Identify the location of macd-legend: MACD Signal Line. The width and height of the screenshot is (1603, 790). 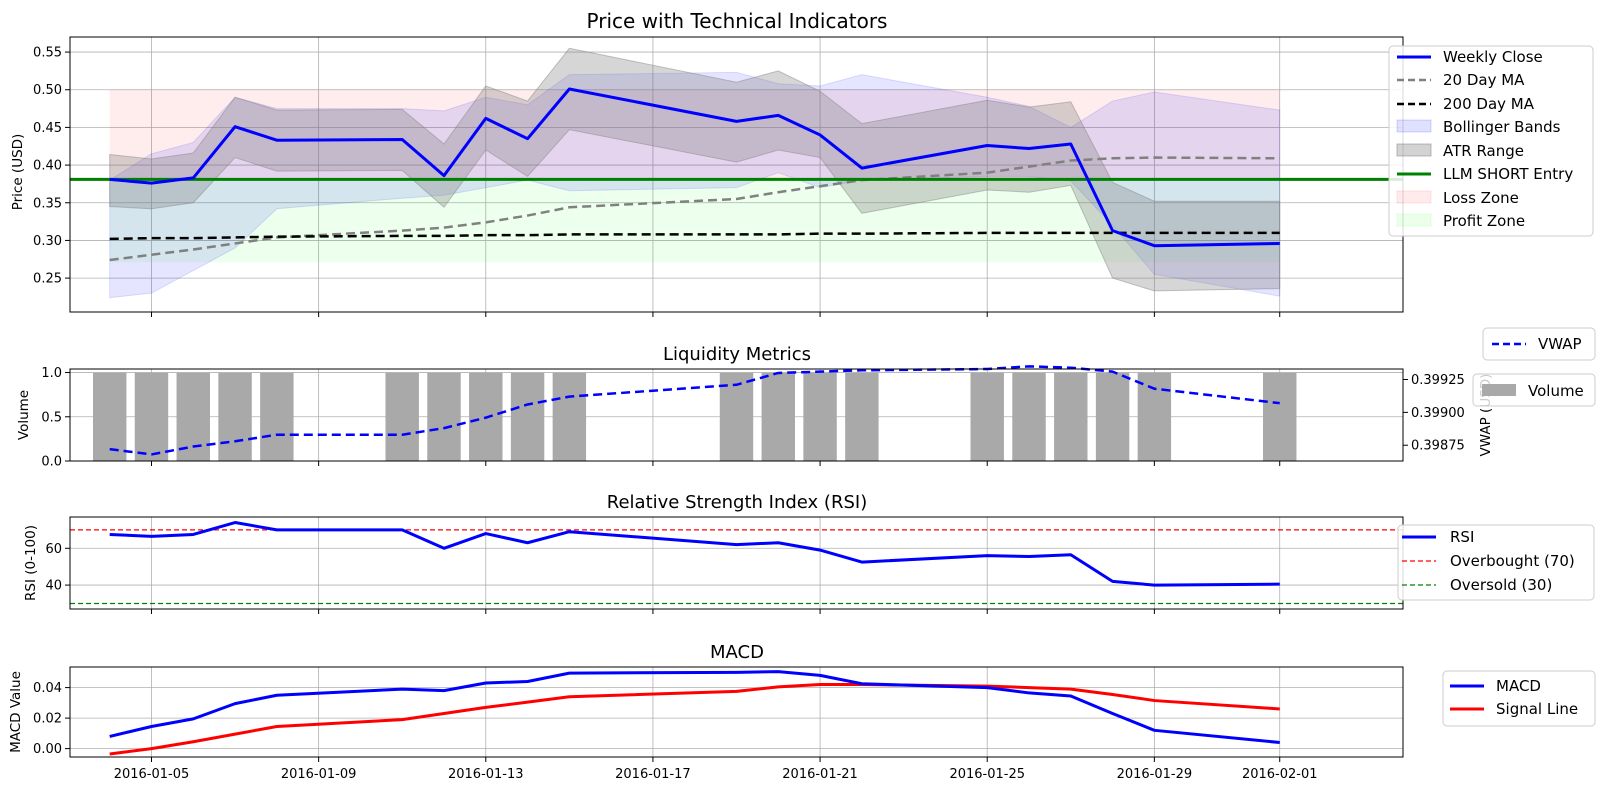
(1519, 698).